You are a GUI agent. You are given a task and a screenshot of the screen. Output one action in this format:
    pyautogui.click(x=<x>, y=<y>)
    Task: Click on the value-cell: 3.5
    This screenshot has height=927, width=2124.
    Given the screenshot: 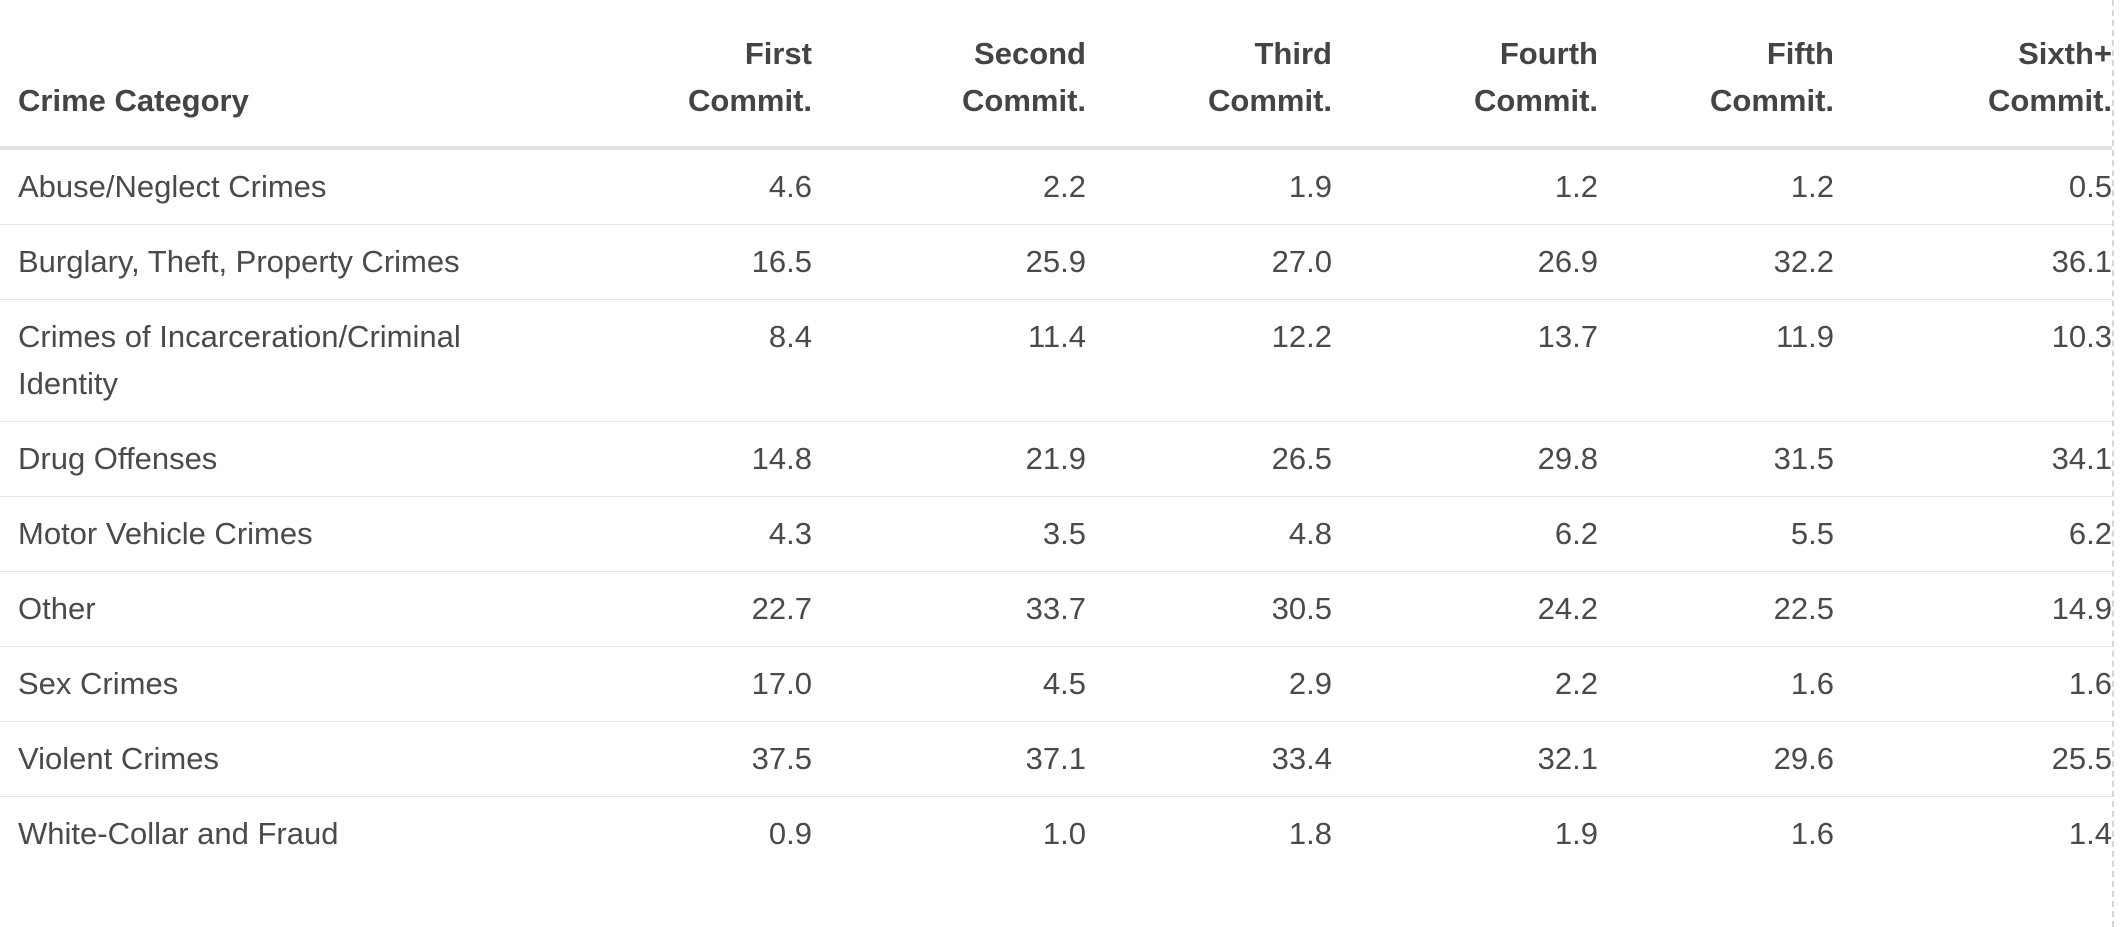 What is the action you would take?
    pyautogui.click(x=949, y=534)
    